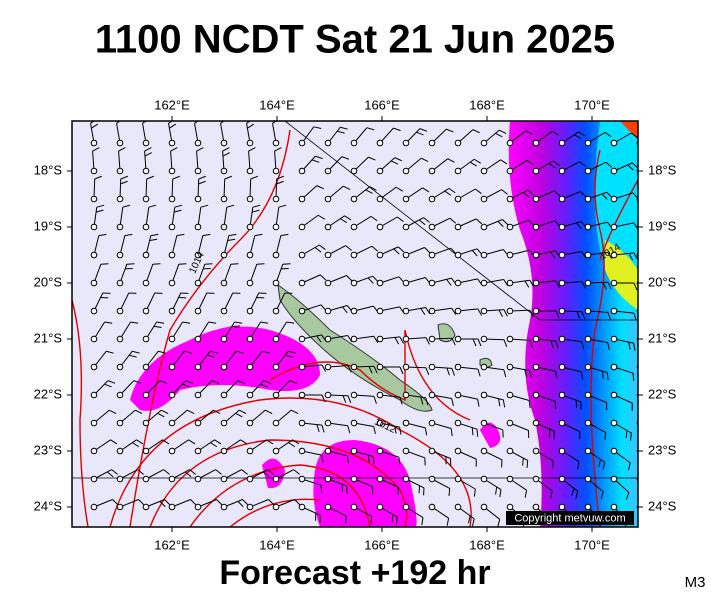 This screenshot has height=605, width=711. I want to click on title: 1100 NCDT Sat 21 Jun 2025, so click(355, 40).